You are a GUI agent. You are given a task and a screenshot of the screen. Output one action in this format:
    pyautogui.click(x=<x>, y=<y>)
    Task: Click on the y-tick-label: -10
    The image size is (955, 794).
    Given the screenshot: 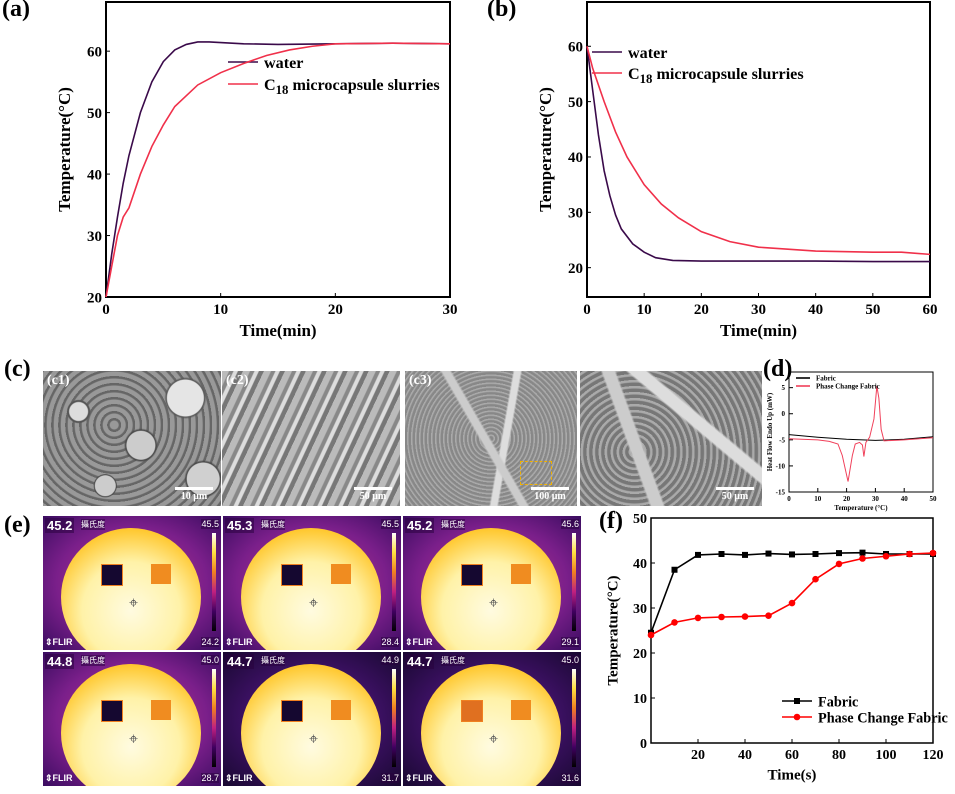 What is the action you would take?
    pyautogui.click(x=781, y=466)
    